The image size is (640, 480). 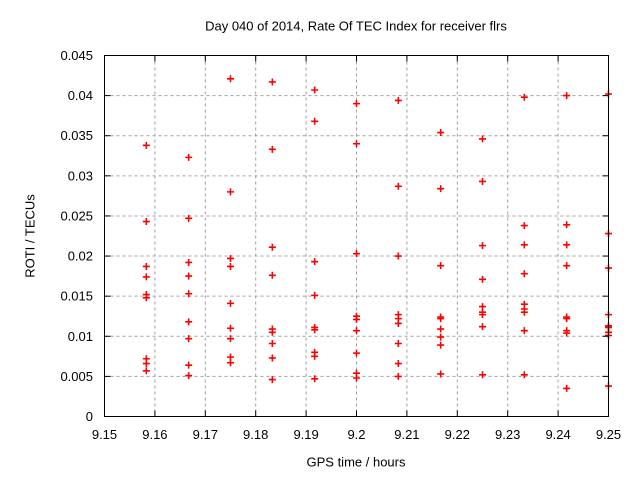 What do you see at coordinates (356, 434) in the screenshot?
I see `x-tick-label: 9.2` at bounding box center [356, 434].